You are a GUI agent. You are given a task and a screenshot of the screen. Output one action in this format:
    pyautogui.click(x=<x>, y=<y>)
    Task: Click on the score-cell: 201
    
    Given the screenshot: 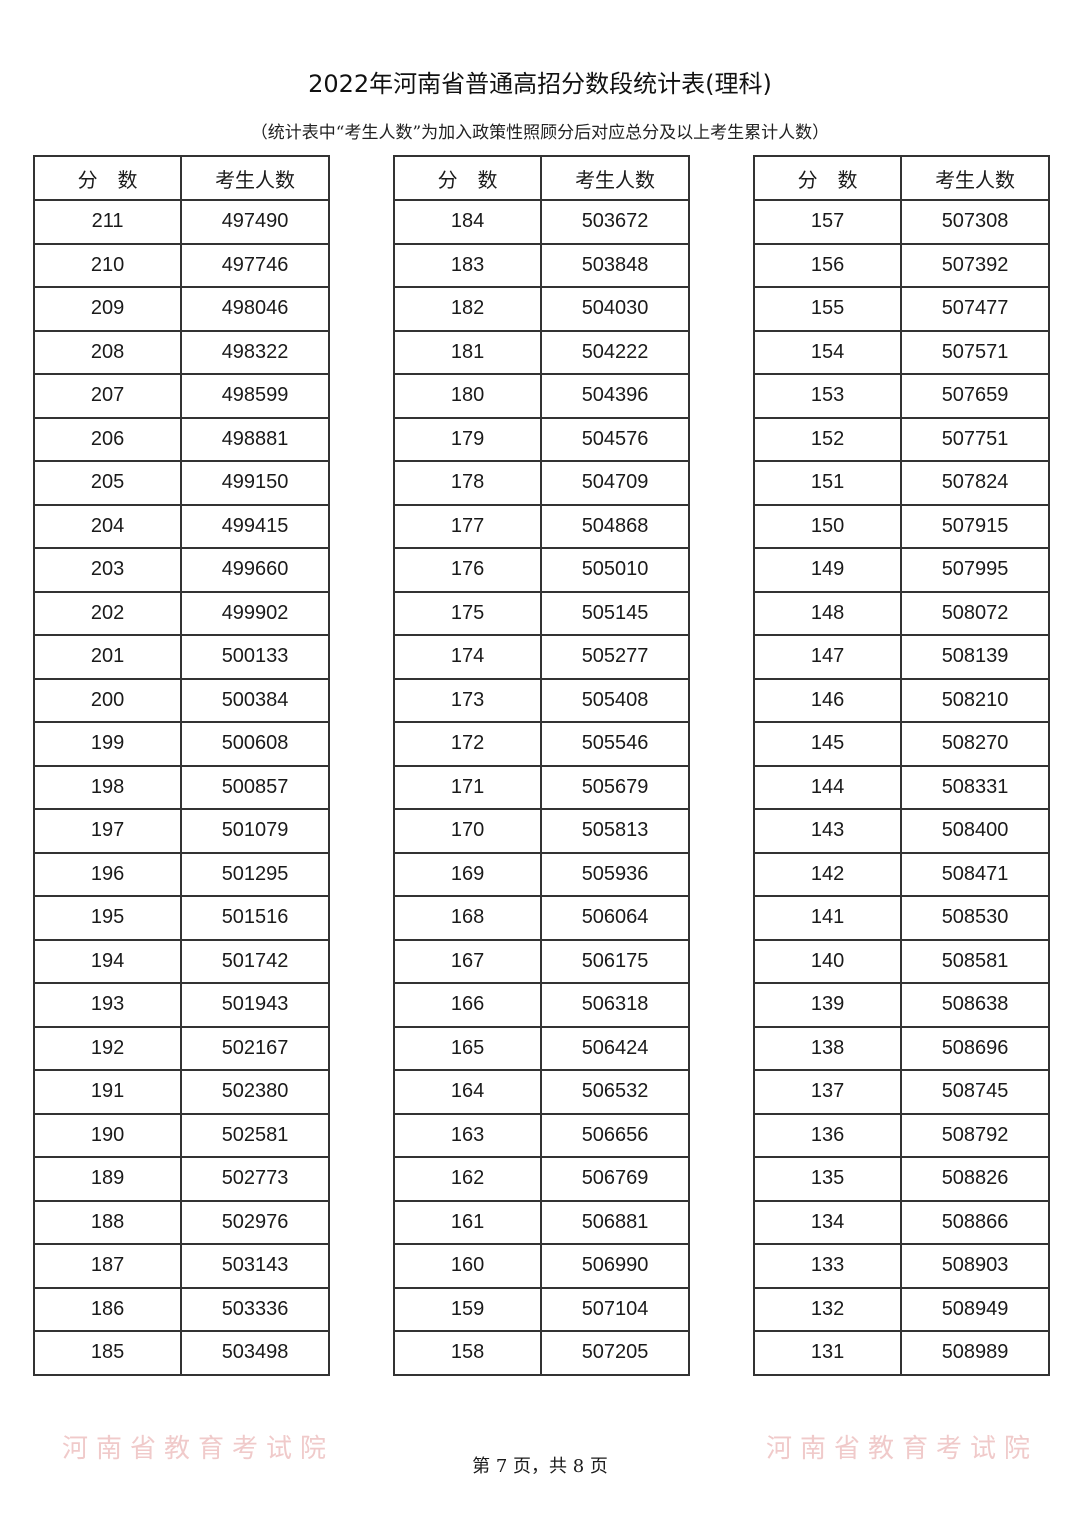 What is the action you would take?
    pyautogui.click(x=107, y=657)
    